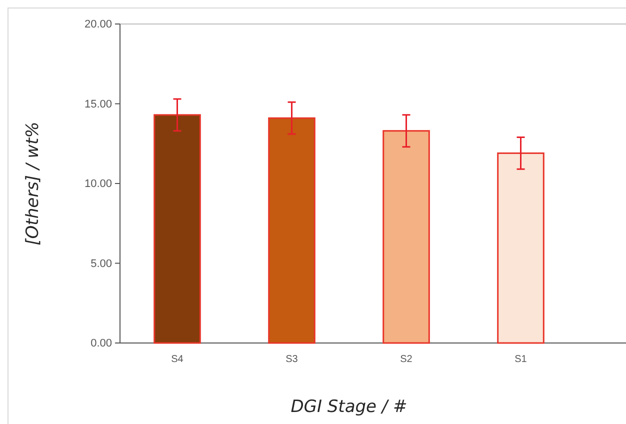  What do you see at coordinates (101, 264) in the screenshot?
I see `y-tick-label: 5.00` at bounding box center [101, 264].